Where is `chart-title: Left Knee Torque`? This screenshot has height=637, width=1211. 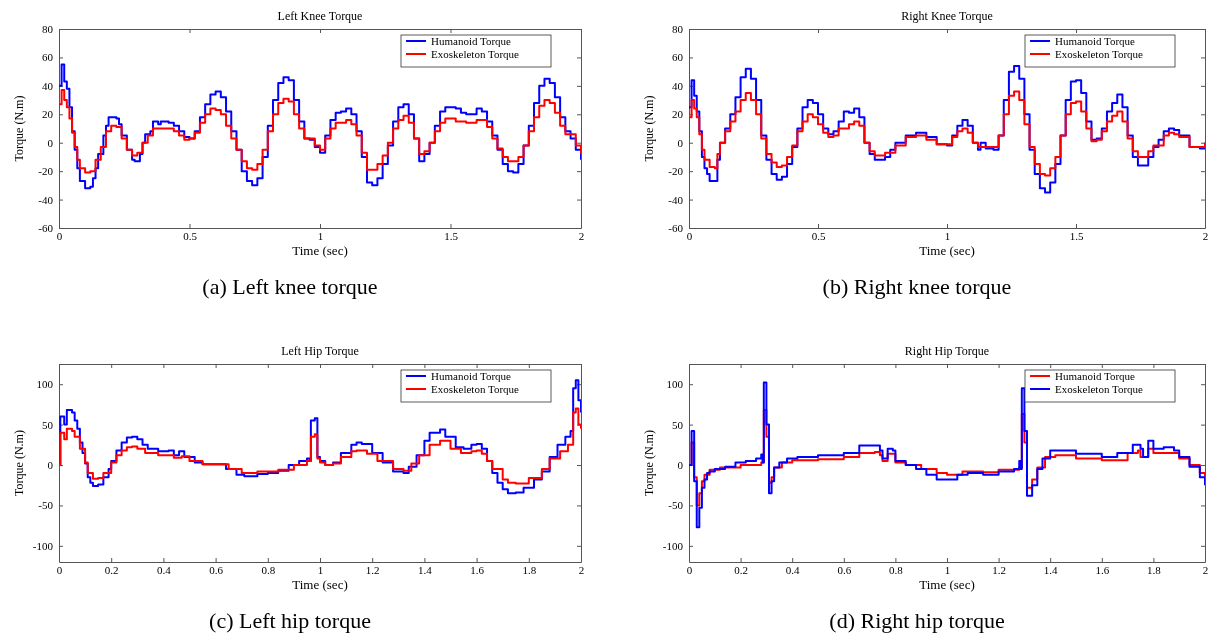 chart-title: Left Knee Torque is located at coordinates (320, 16).